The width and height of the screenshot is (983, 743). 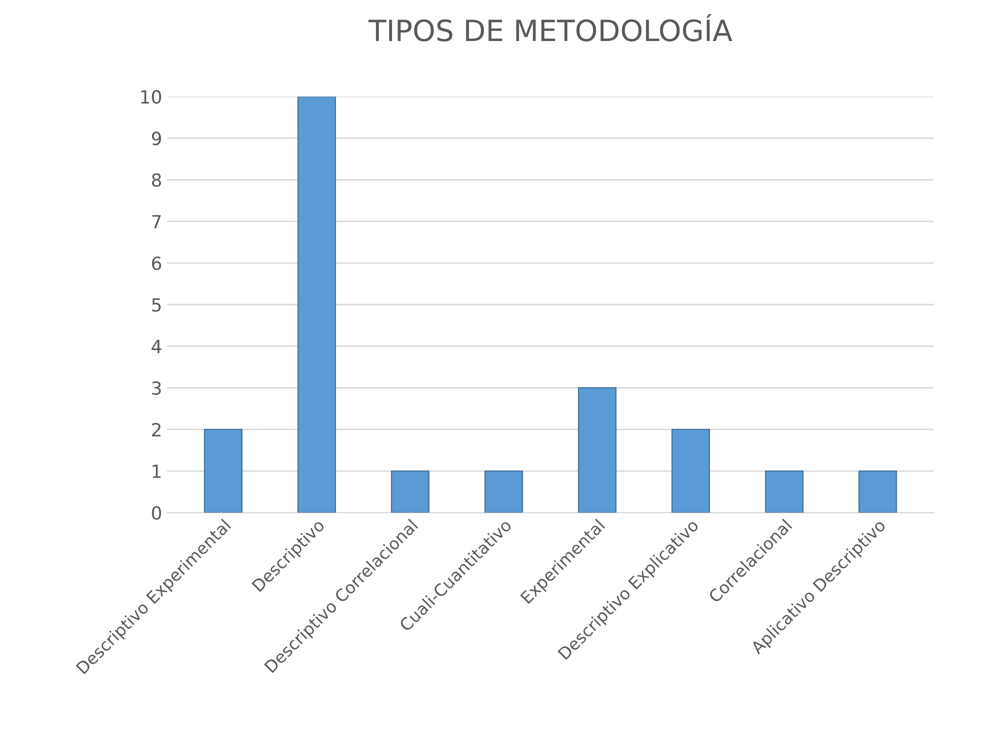 I want to click on y-tick-label: 1, so click(x=156, y=471).